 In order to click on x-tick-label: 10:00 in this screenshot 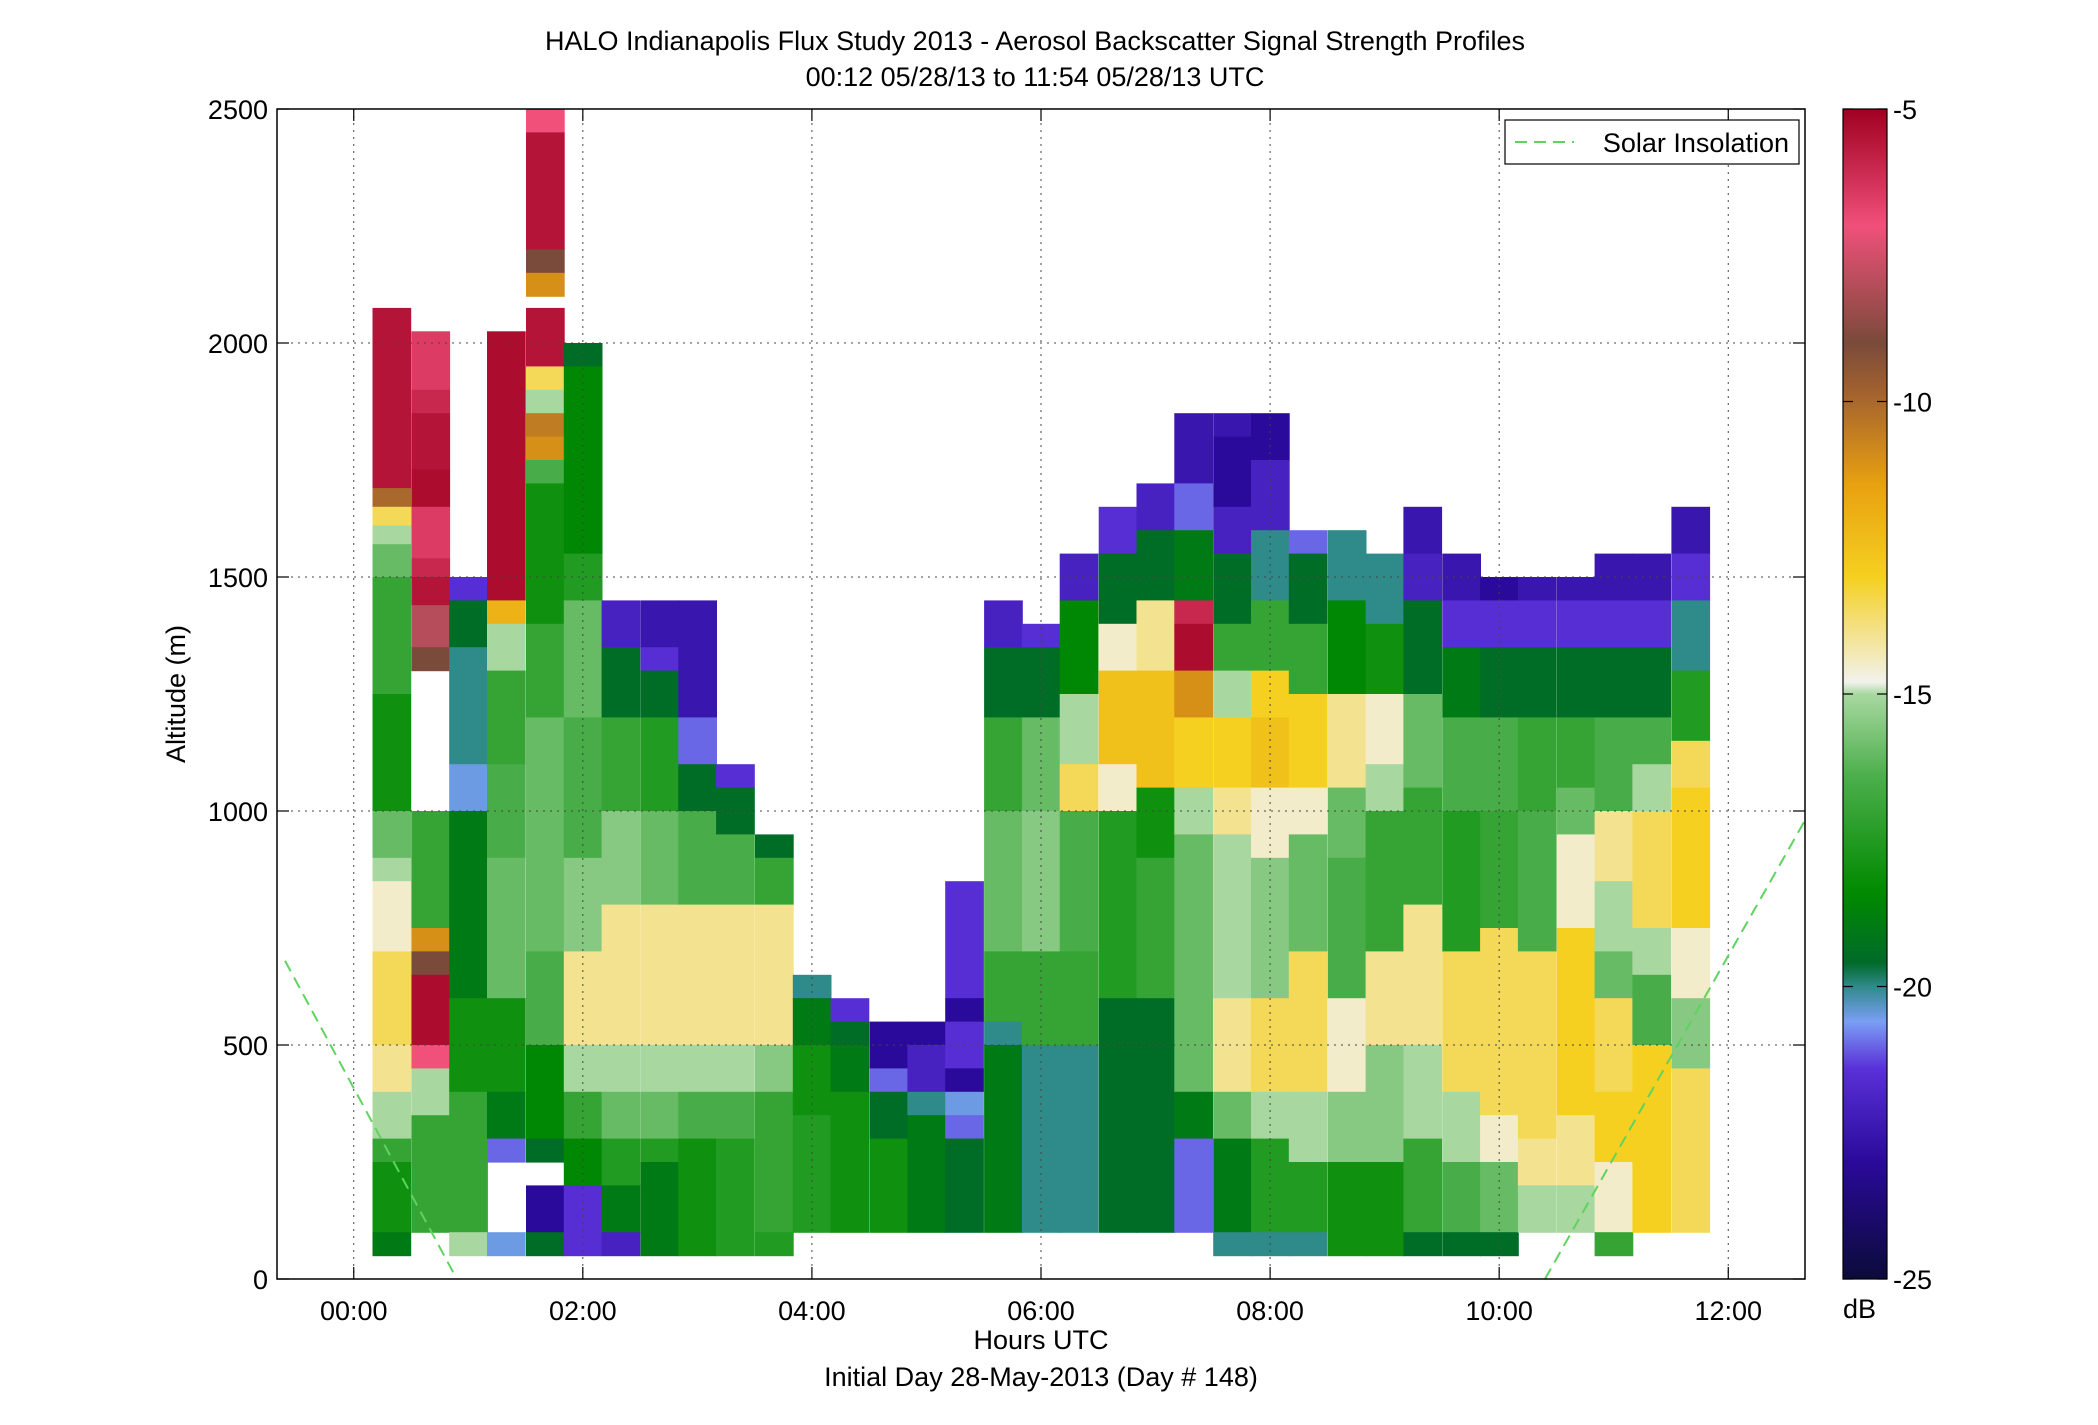, I will do `click(1499, 1311)`.